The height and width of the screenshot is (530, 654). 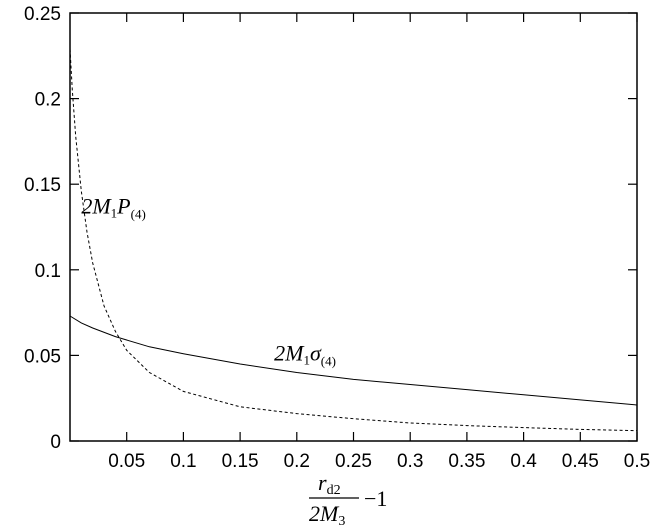 I want to click on x-tick-label: 0.25, so click(x=353, y=461).